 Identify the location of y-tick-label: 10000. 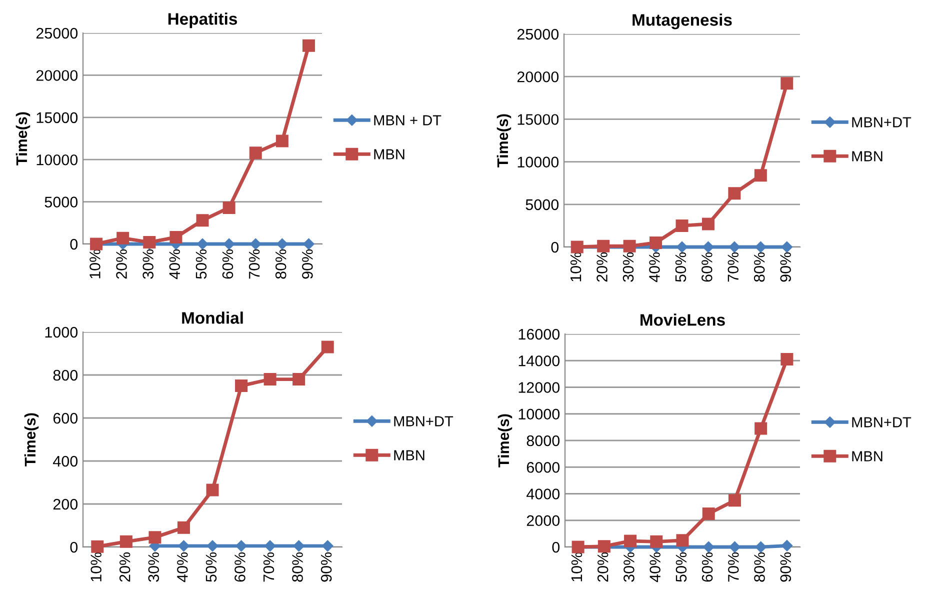
(57, 160).